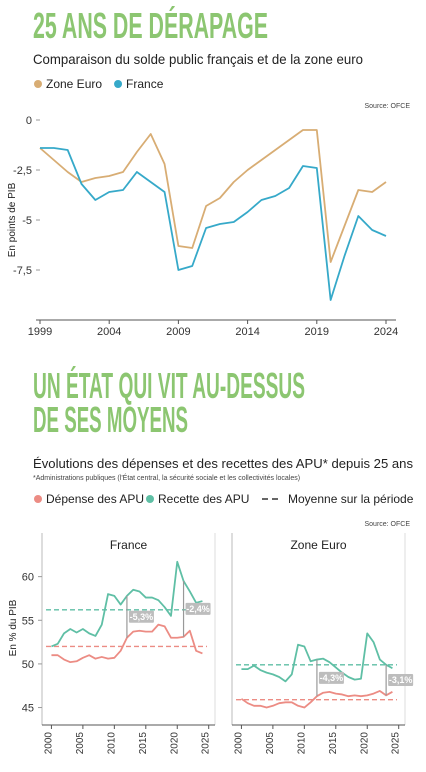  Describe the element at coordinates (28, 621) in the screenshot. I see `y-tick-label: 55` at that location.